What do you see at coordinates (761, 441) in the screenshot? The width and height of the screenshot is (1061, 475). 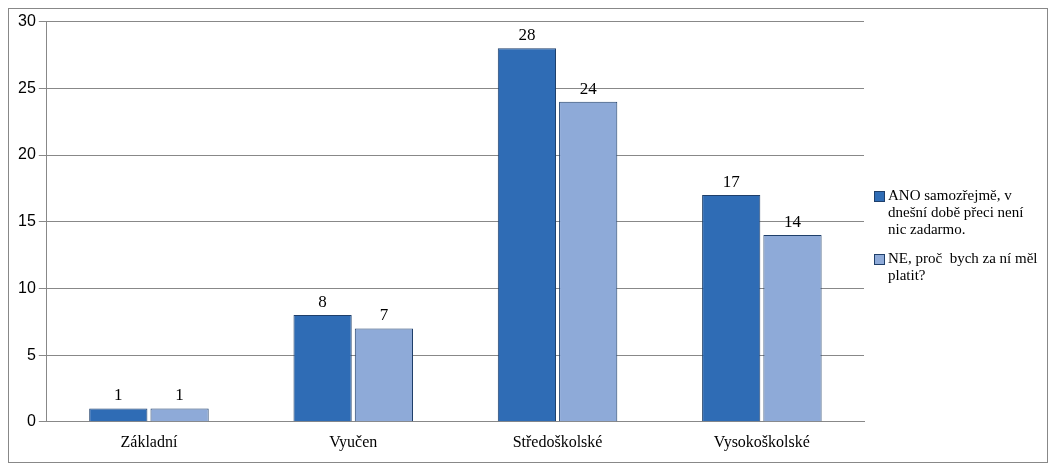 I see `x-tick-label: Vysokoškolské` at bounding box center [761, 441].